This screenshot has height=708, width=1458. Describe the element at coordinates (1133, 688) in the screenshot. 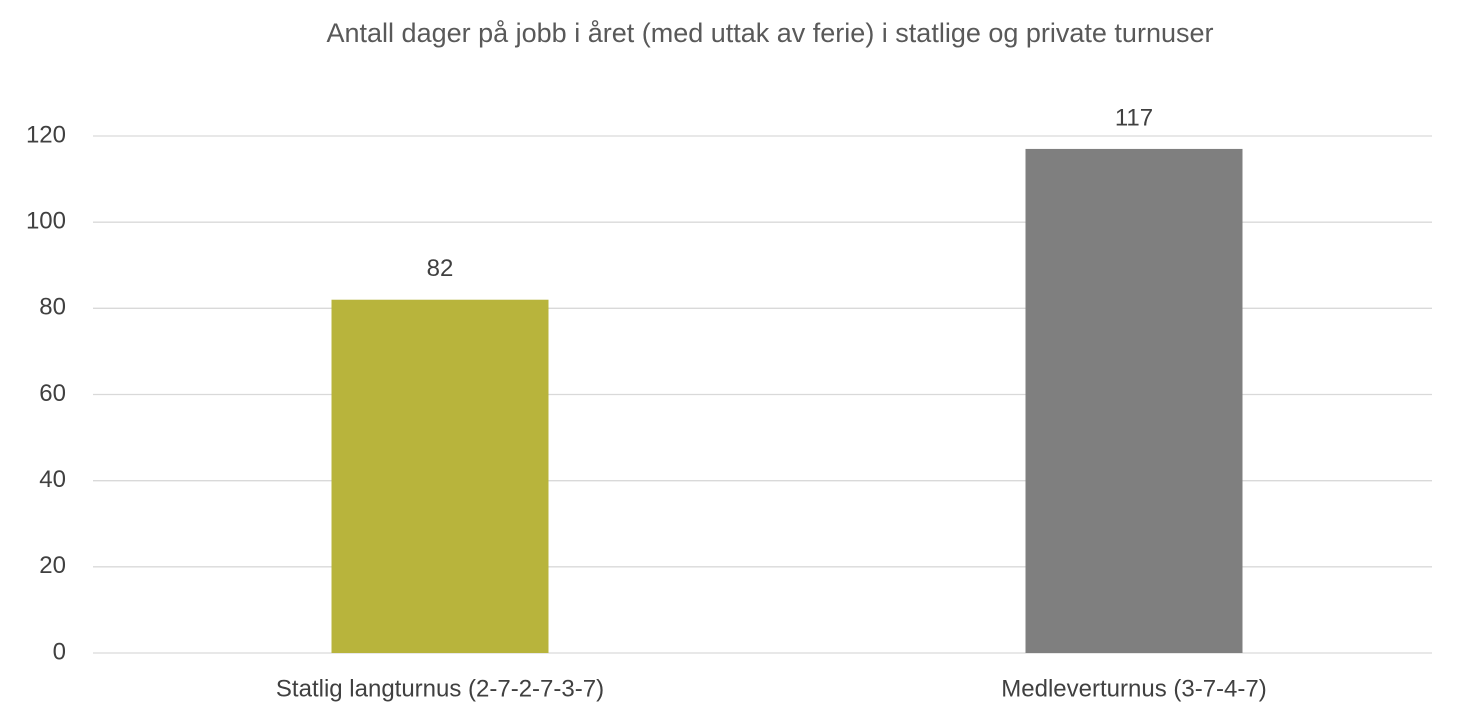

I see `x-tick-label: Medleverturnus (3-7-4-7)` at that location.